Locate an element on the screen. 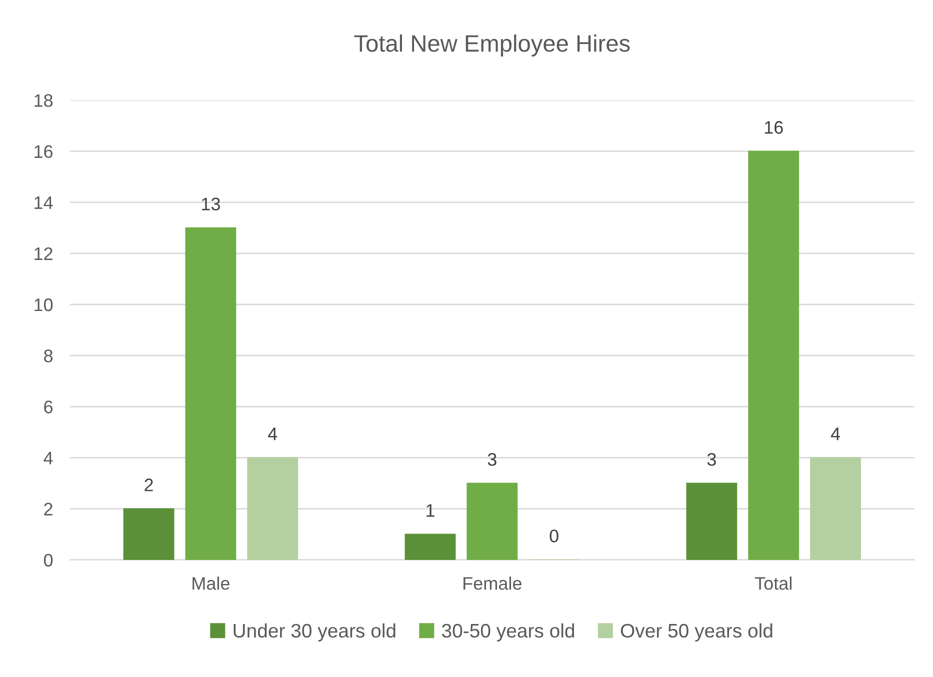 The width and height of the screenshot is (933, 677). data-label: 13 is located at coordinates (211, 204).